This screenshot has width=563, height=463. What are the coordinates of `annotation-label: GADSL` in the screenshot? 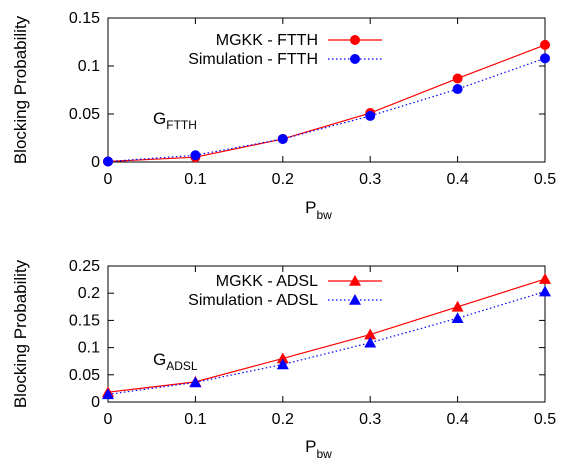 It's located at (175, 361).